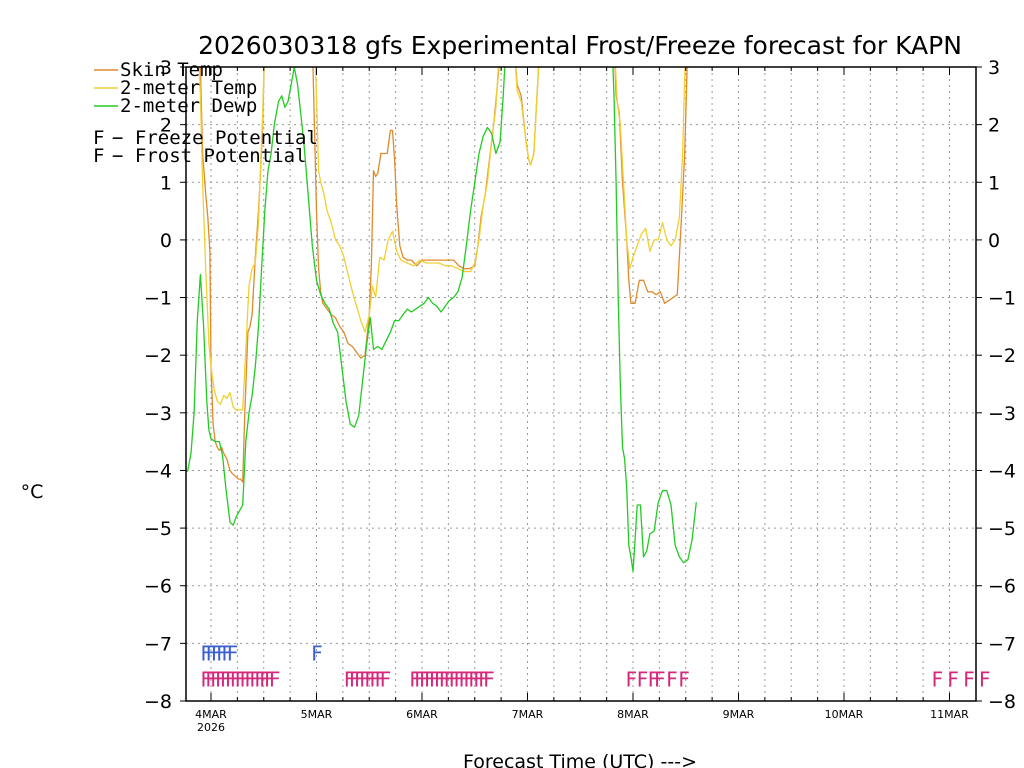 The image size is (1024, 768). I want to click on legend-label: 2-meter Temp, so click(188, 88).